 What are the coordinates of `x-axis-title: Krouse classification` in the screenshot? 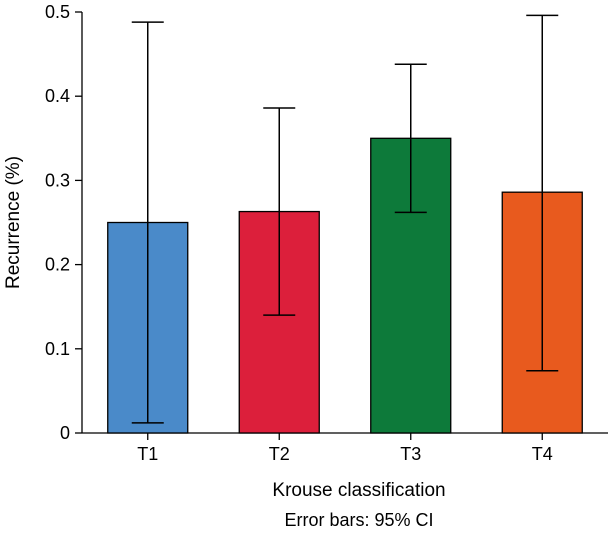 It's located at (358, 490).